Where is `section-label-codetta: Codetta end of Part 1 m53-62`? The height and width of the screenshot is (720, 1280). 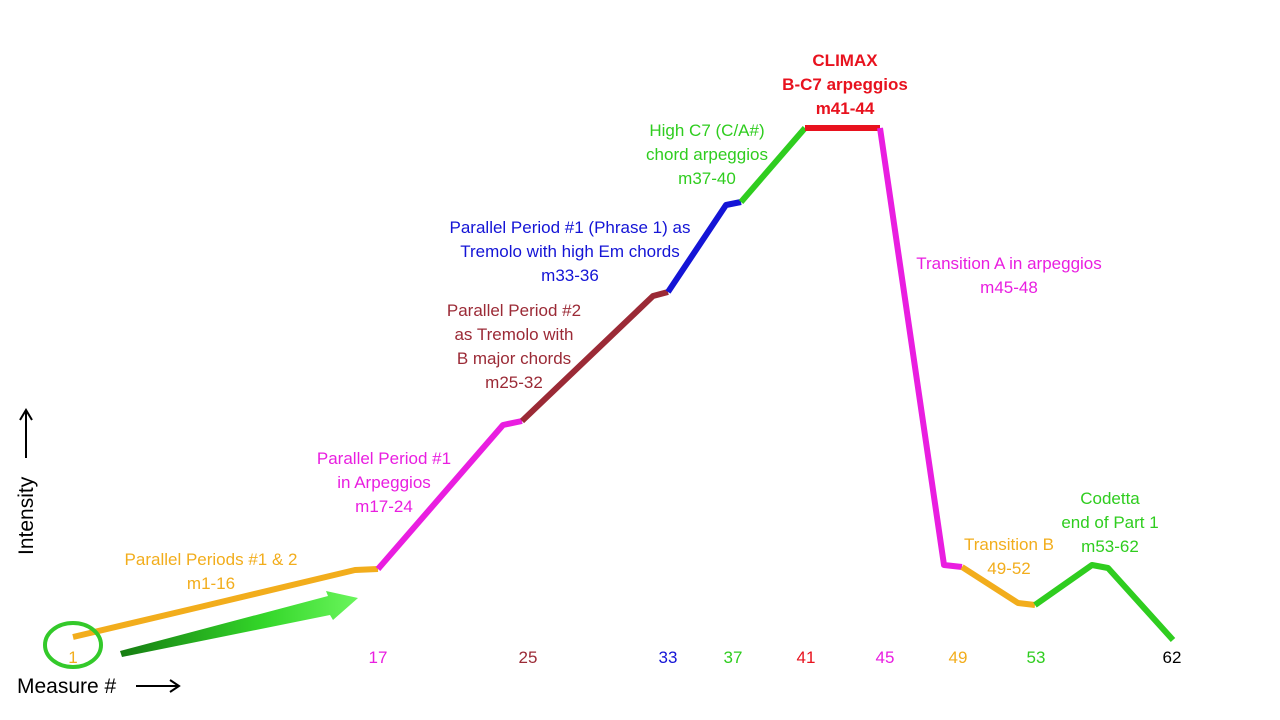 section-label-codetta: Codetta end of Part 1 m53-62 is located at coordinates (1109, 522).